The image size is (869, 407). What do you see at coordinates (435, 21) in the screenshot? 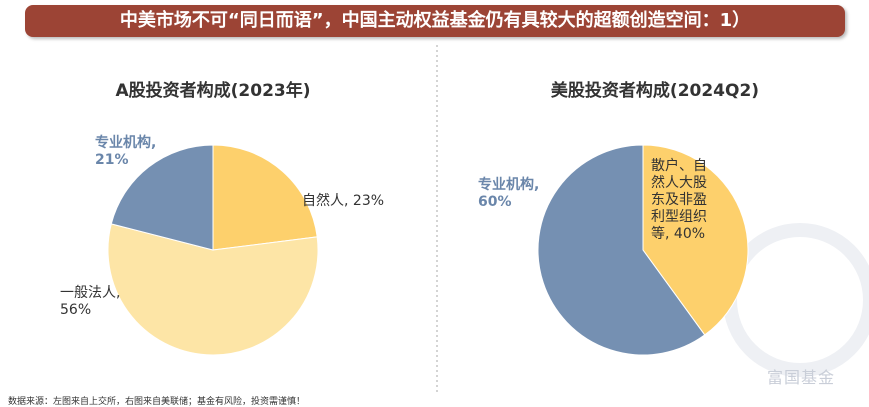
I see `banner-title: 中美市场不可“同日而语”，中国主动权益基金仍有具较大的超额创造空间：1）` at bounding box center [435, 21].